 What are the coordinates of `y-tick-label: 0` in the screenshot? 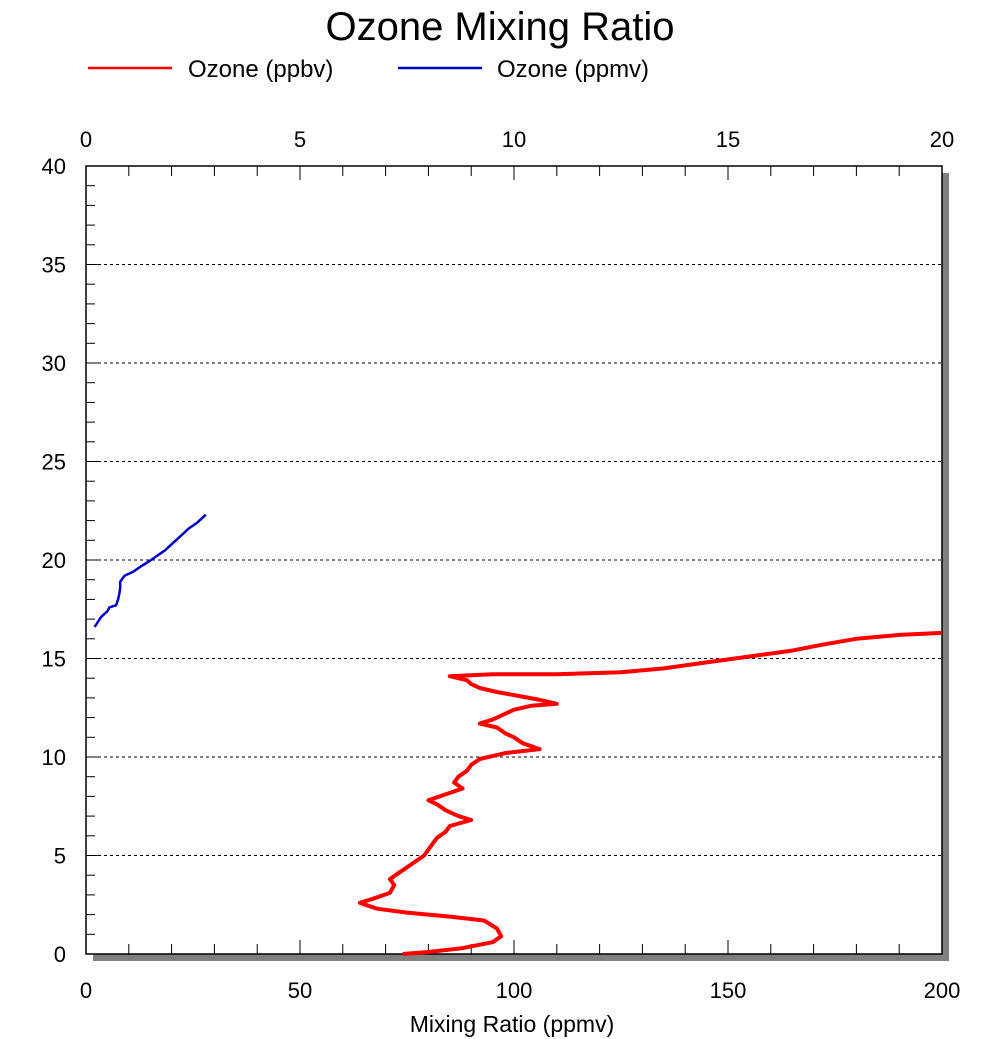 It's located at (60, 954).